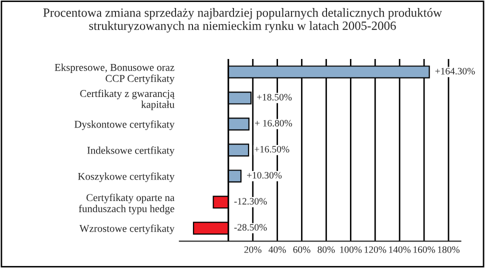  I want to click on x-tick-label: 60%, so click(301, 249).